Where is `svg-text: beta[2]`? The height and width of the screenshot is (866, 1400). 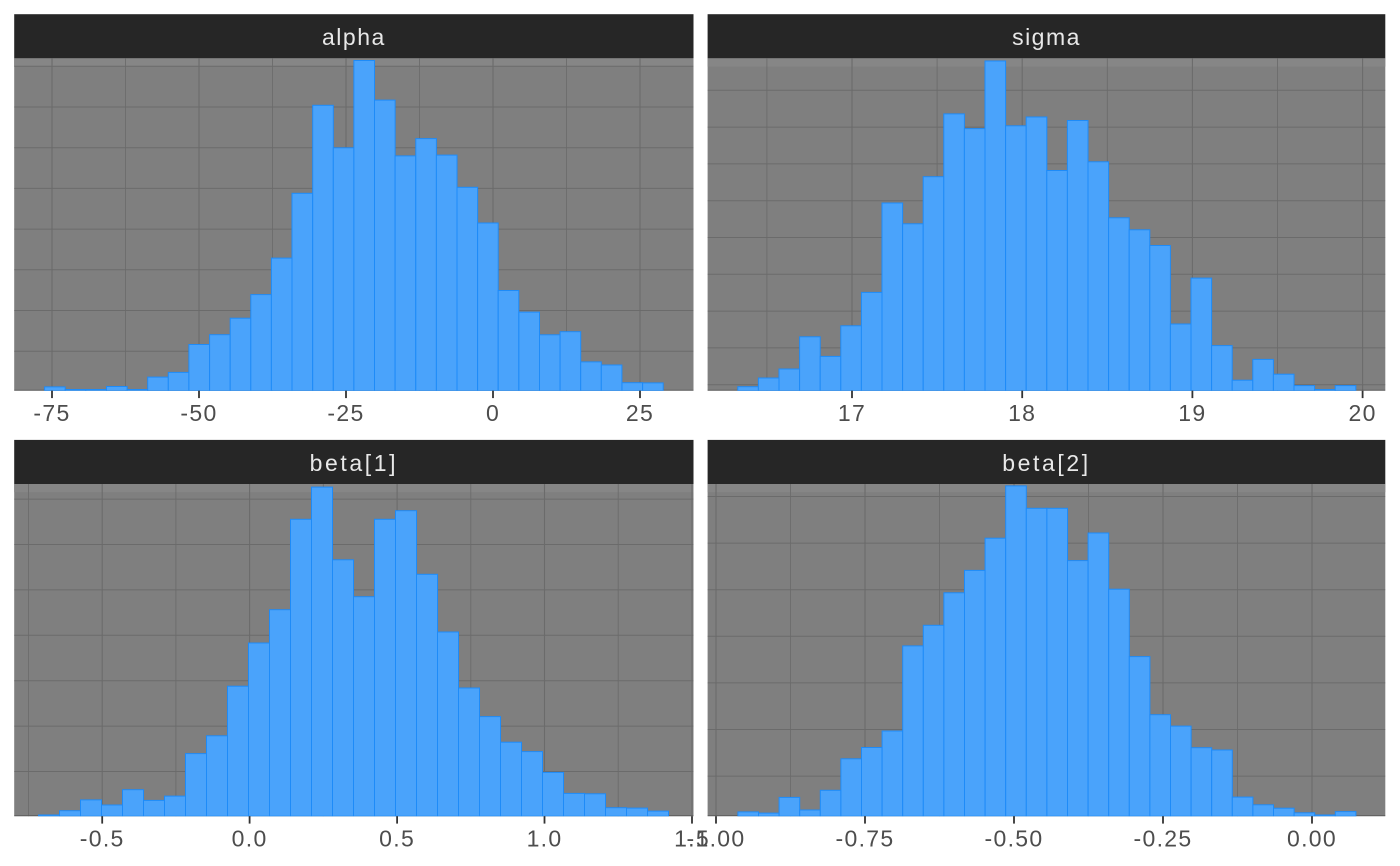
svg-text: beta[2] is located at coordinates (1046, 463).